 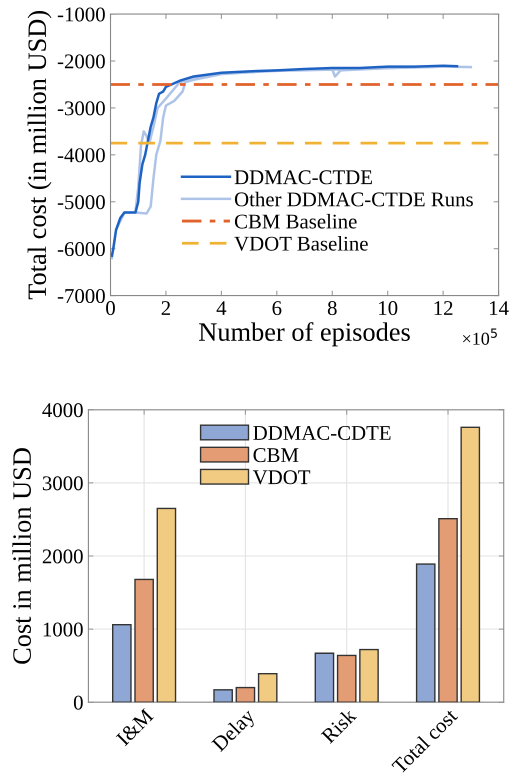 I want to click on y-tick-label: 2000, so click(x=62, y=556).